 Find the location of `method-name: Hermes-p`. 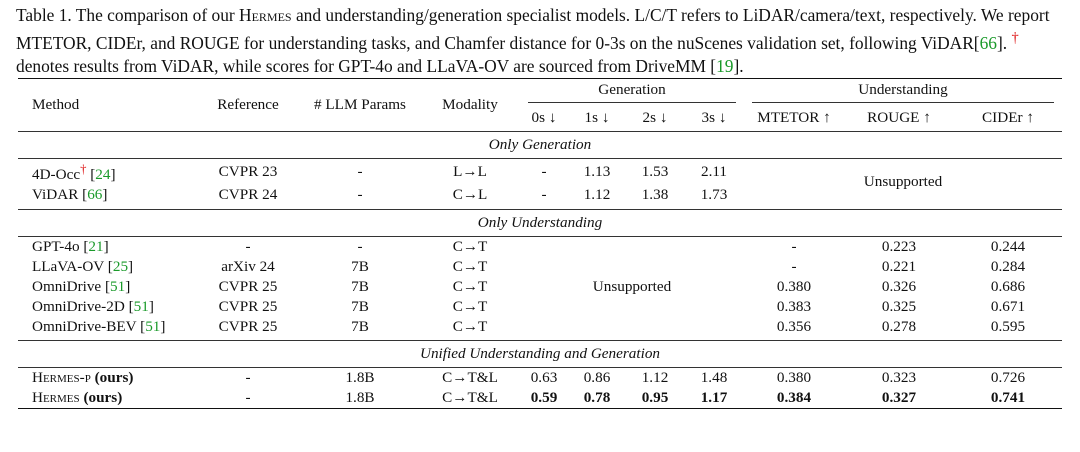

method-name: Hermes-p is located at coordinates (61, 378).